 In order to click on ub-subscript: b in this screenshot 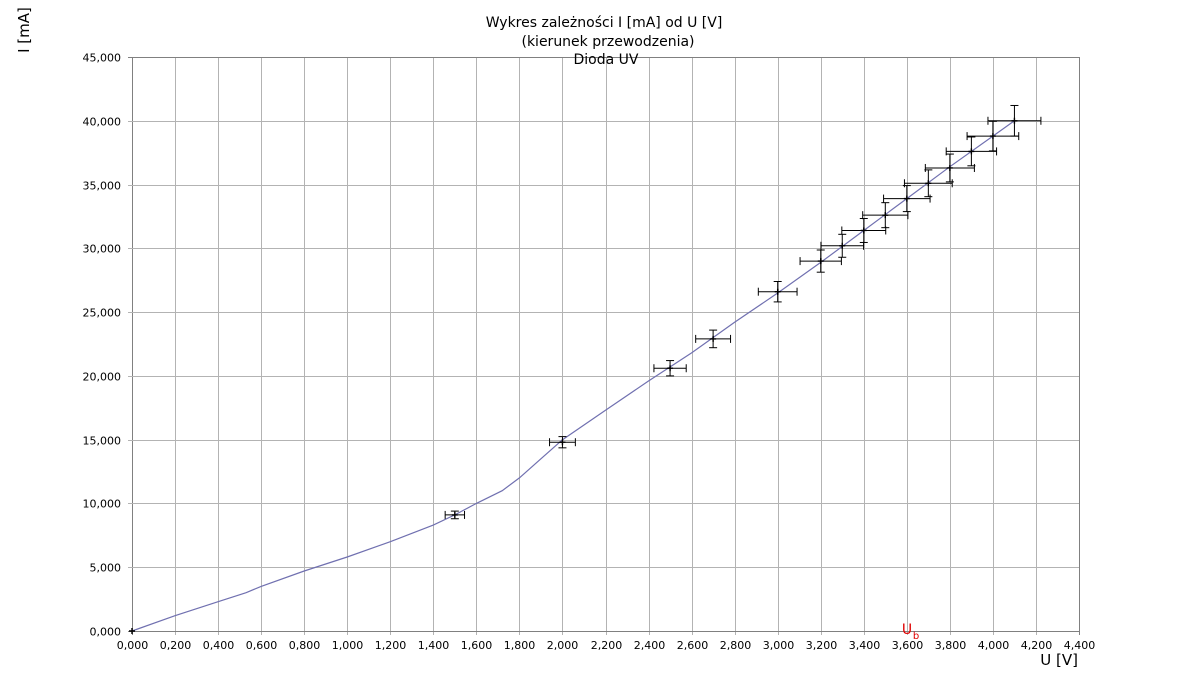, I will do `click(916, 636)`.